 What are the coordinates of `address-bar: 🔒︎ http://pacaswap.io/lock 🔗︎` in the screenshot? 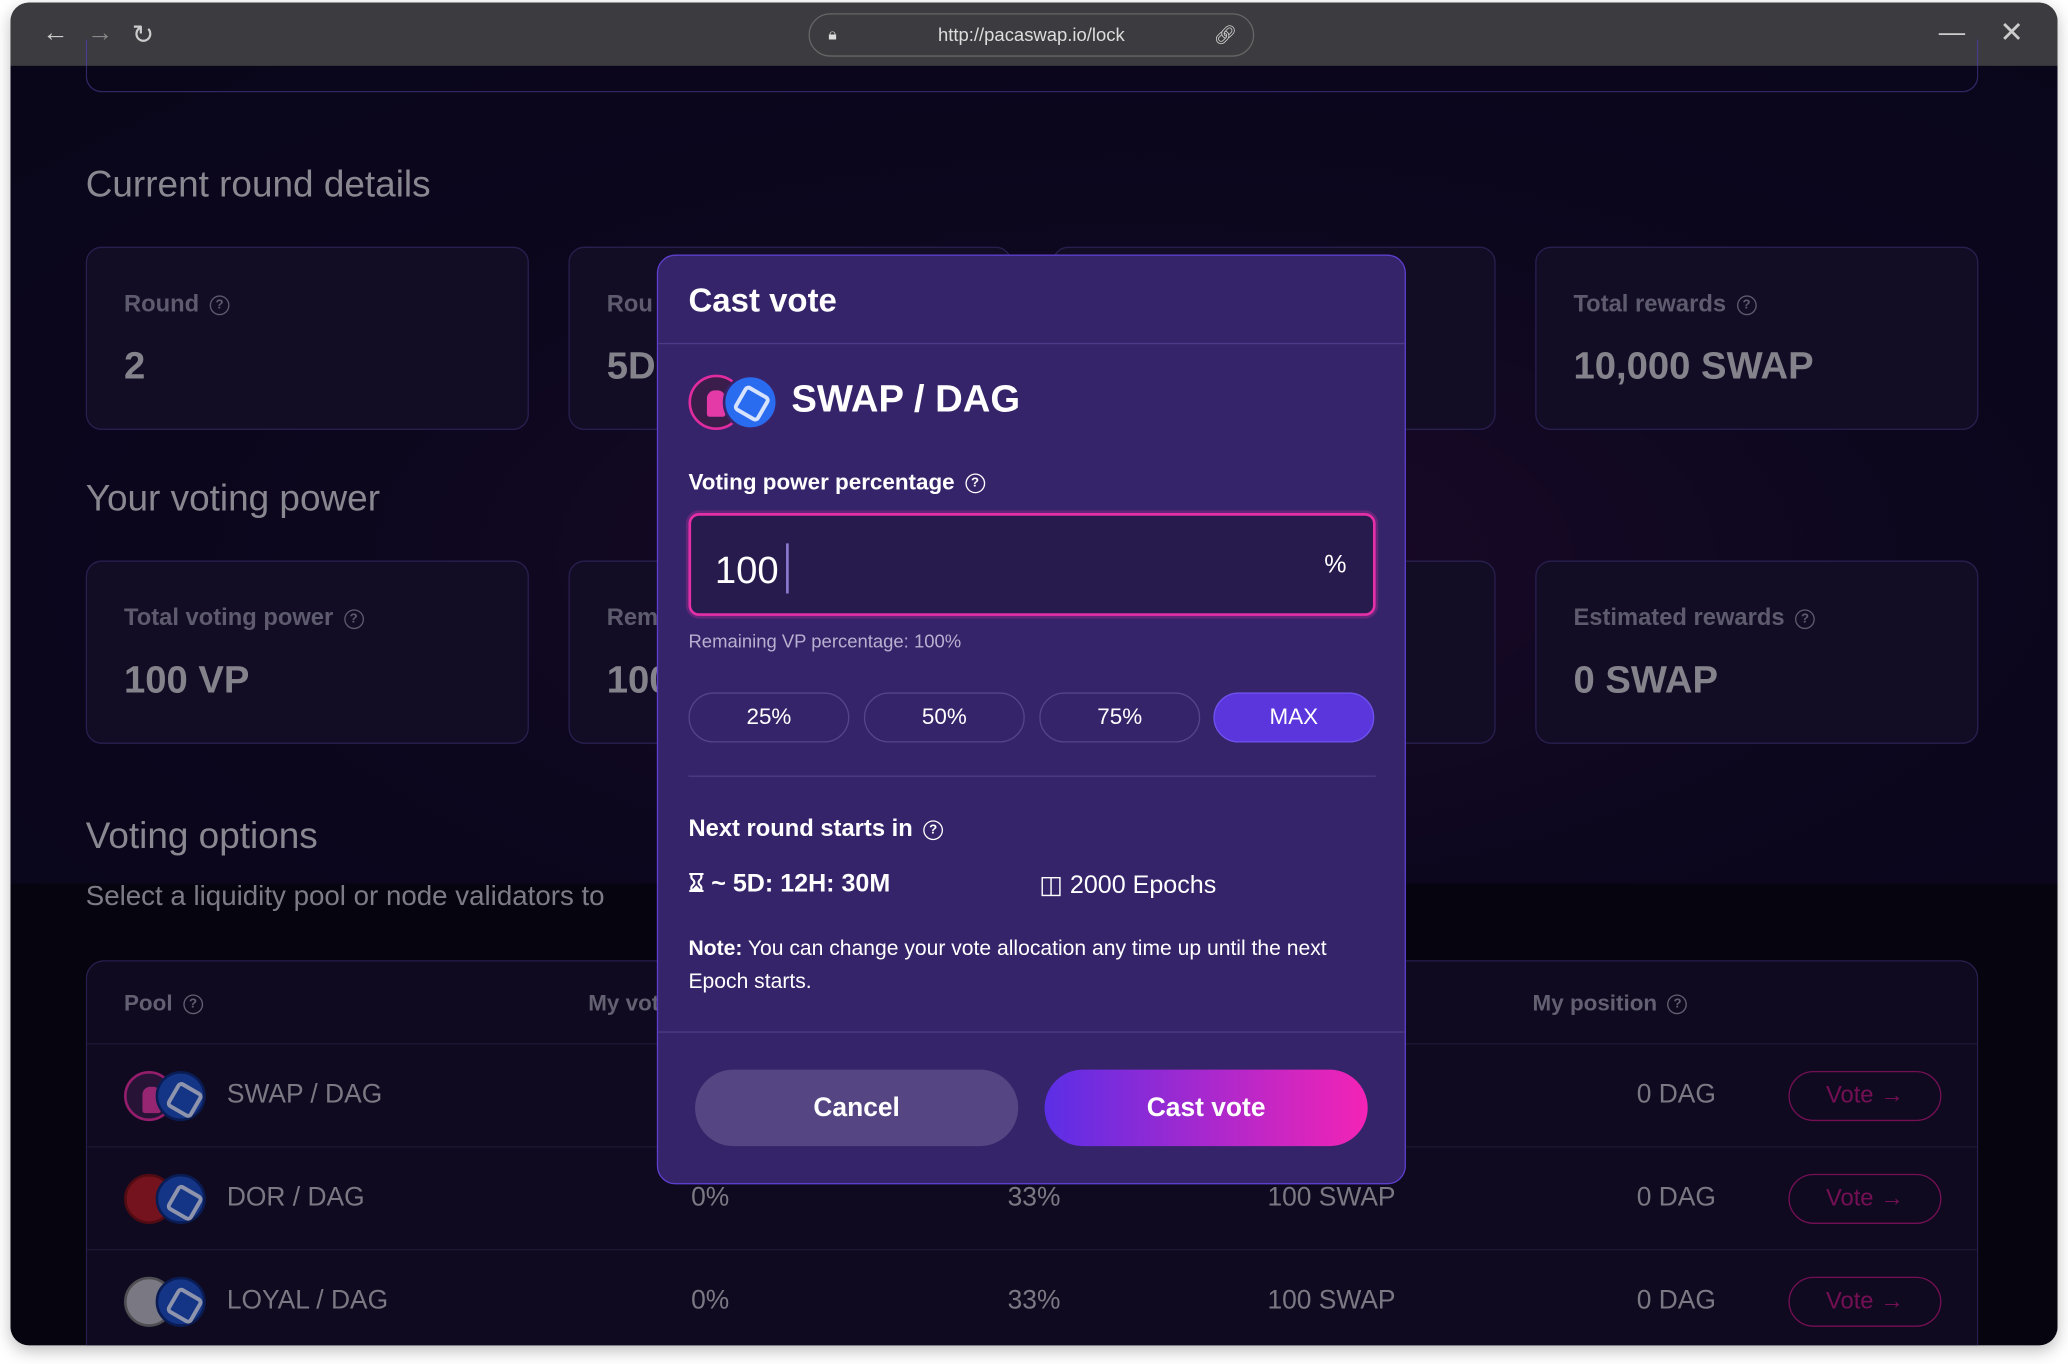 It's located at (1031, 35).